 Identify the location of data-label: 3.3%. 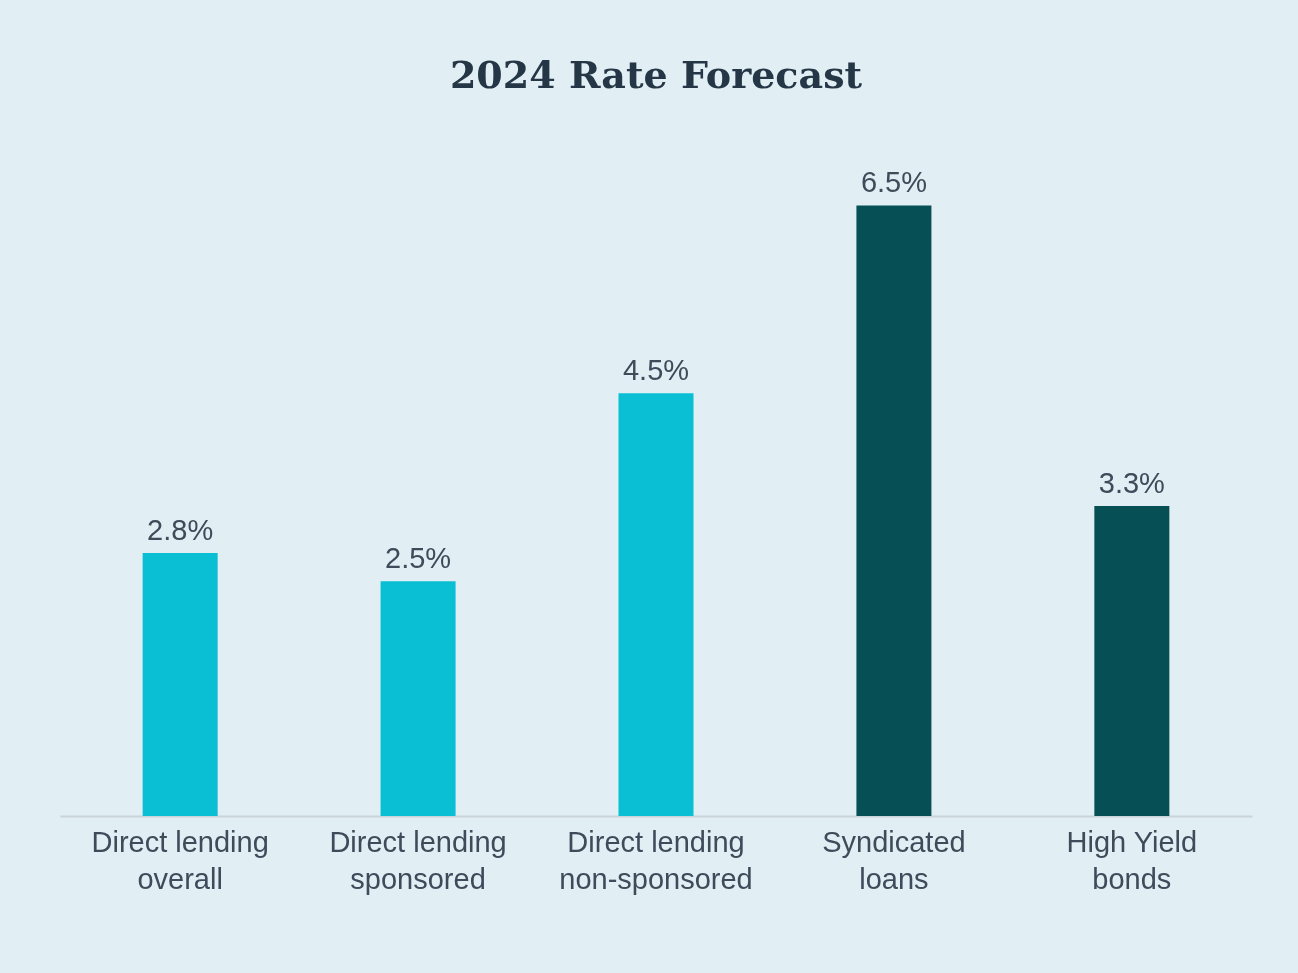
(1131, 482).